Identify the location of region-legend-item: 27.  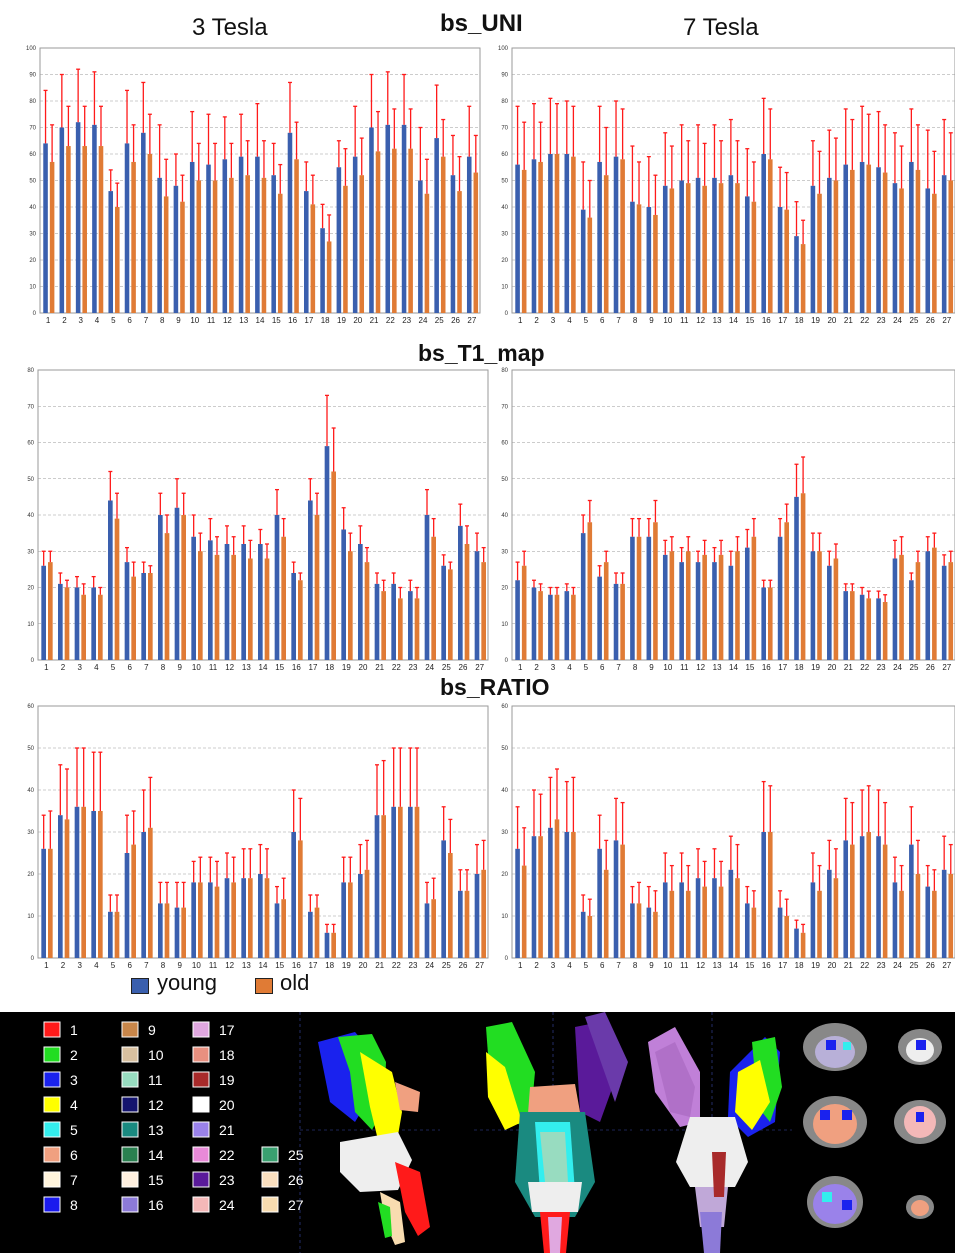
(282, 1204).